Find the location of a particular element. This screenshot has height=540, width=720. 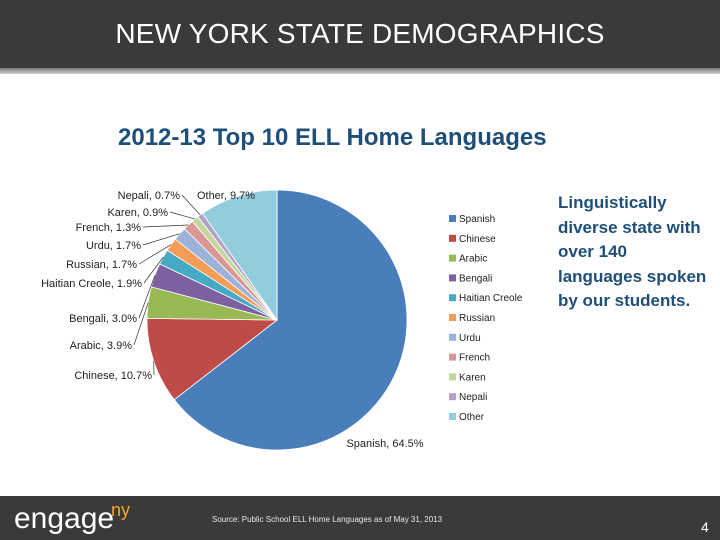

legend-swatch-chinese is located at coordinates (452, 238).